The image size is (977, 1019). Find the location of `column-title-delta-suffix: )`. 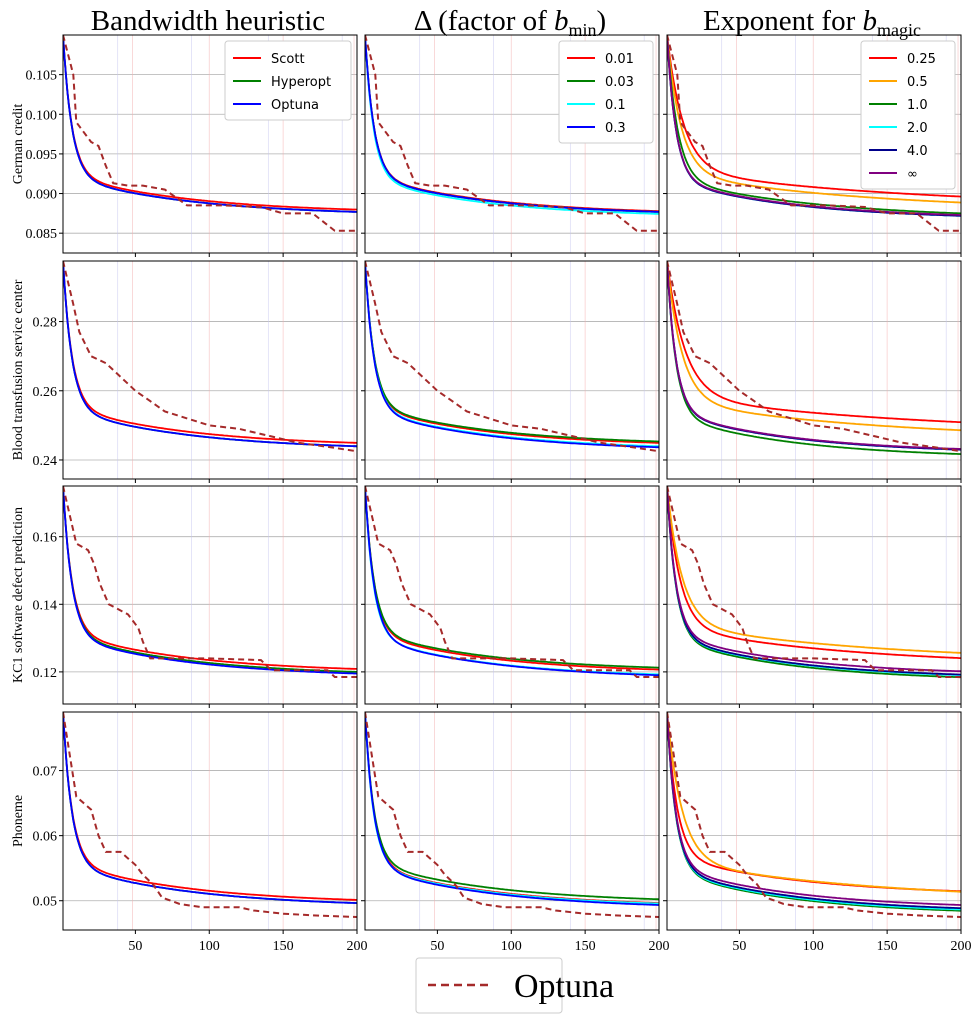

column-title-delta-suffix: ) is located at coordinates (602, 21).